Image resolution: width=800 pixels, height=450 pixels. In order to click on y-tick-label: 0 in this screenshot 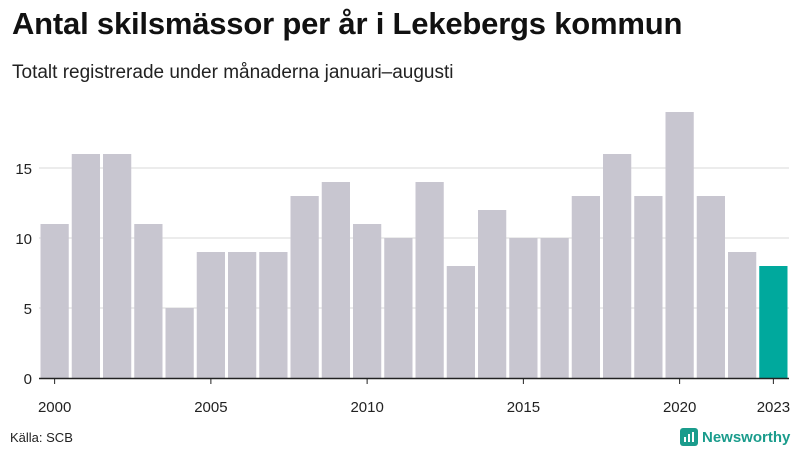, I will do `click(28, 379)`.